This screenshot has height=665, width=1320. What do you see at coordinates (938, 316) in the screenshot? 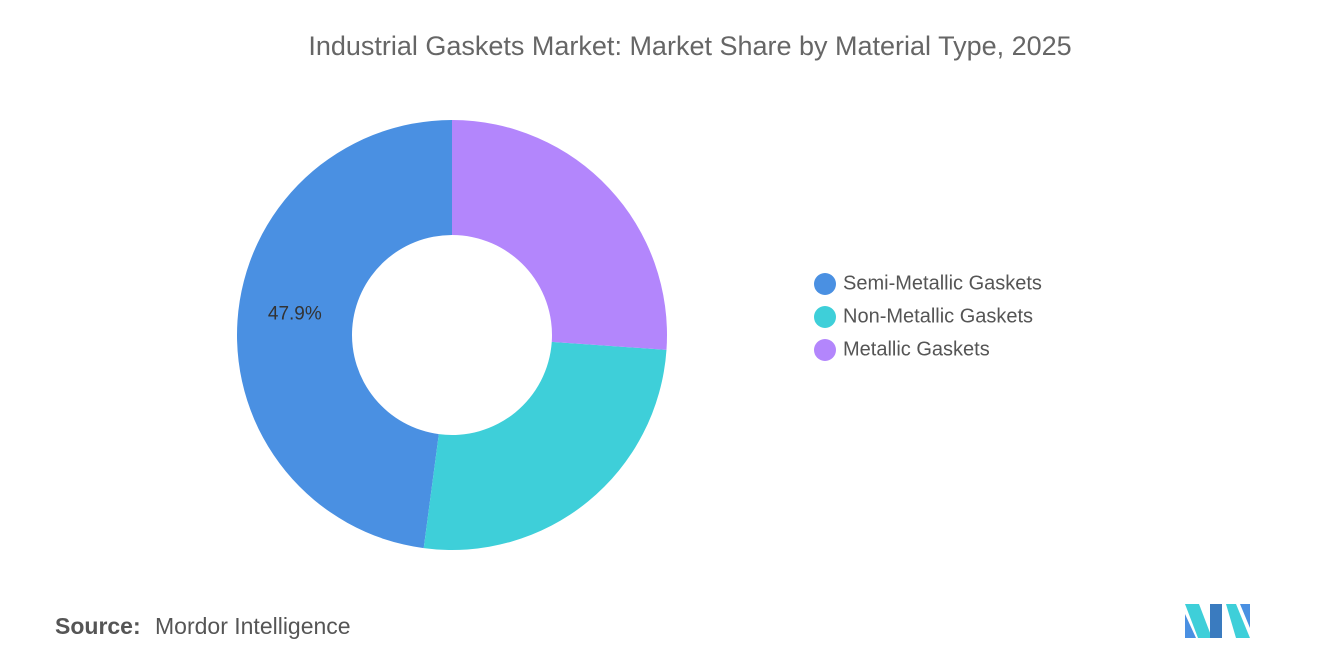
I see `legend-label: Non-Metallic Gaskets` at bounding box center [938, 316].